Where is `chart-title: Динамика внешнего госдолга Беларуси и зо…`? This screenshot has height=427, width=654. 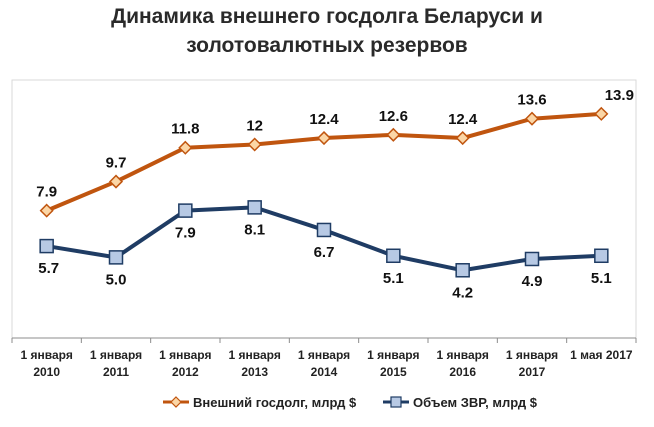
chart-title: Динамика внешнего госдолга Беларуси и зо… is located at coordinates (327, 31).